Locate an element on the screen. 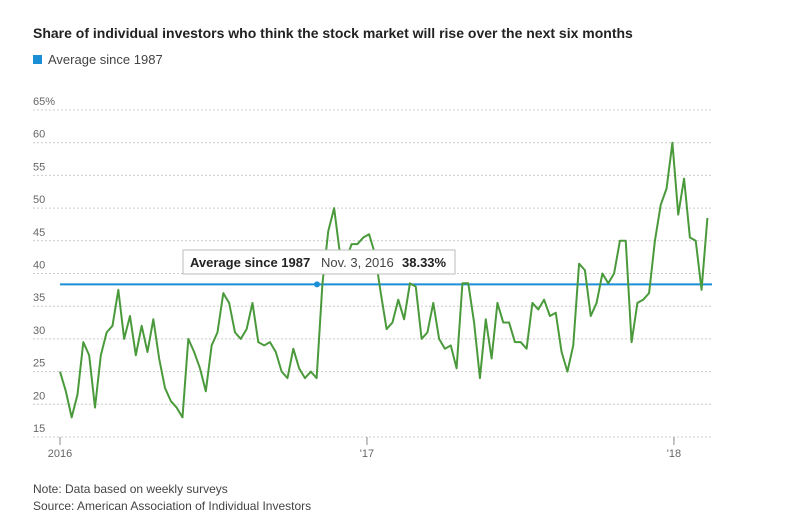 Image resolution: width=800 pixels, height=517 pixels. tooltip-box is located at coordinates (319, 262).